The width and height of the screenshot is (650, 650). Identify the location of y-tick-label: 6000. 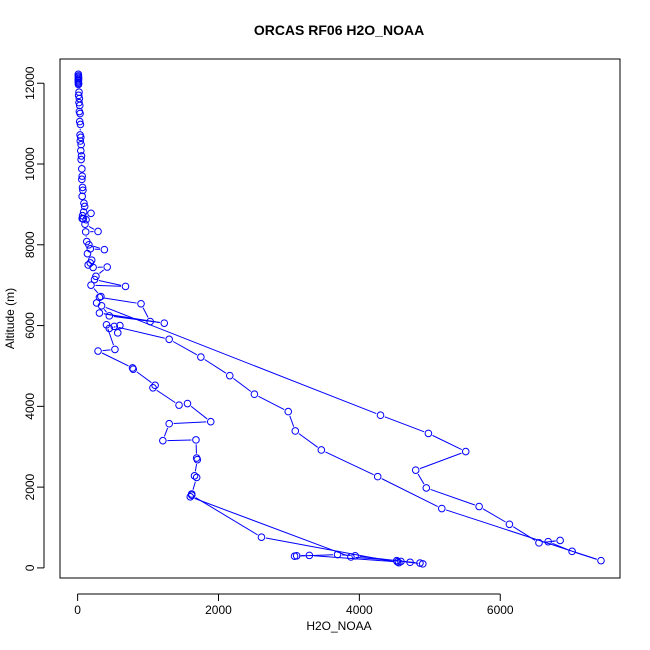
(30, 325).